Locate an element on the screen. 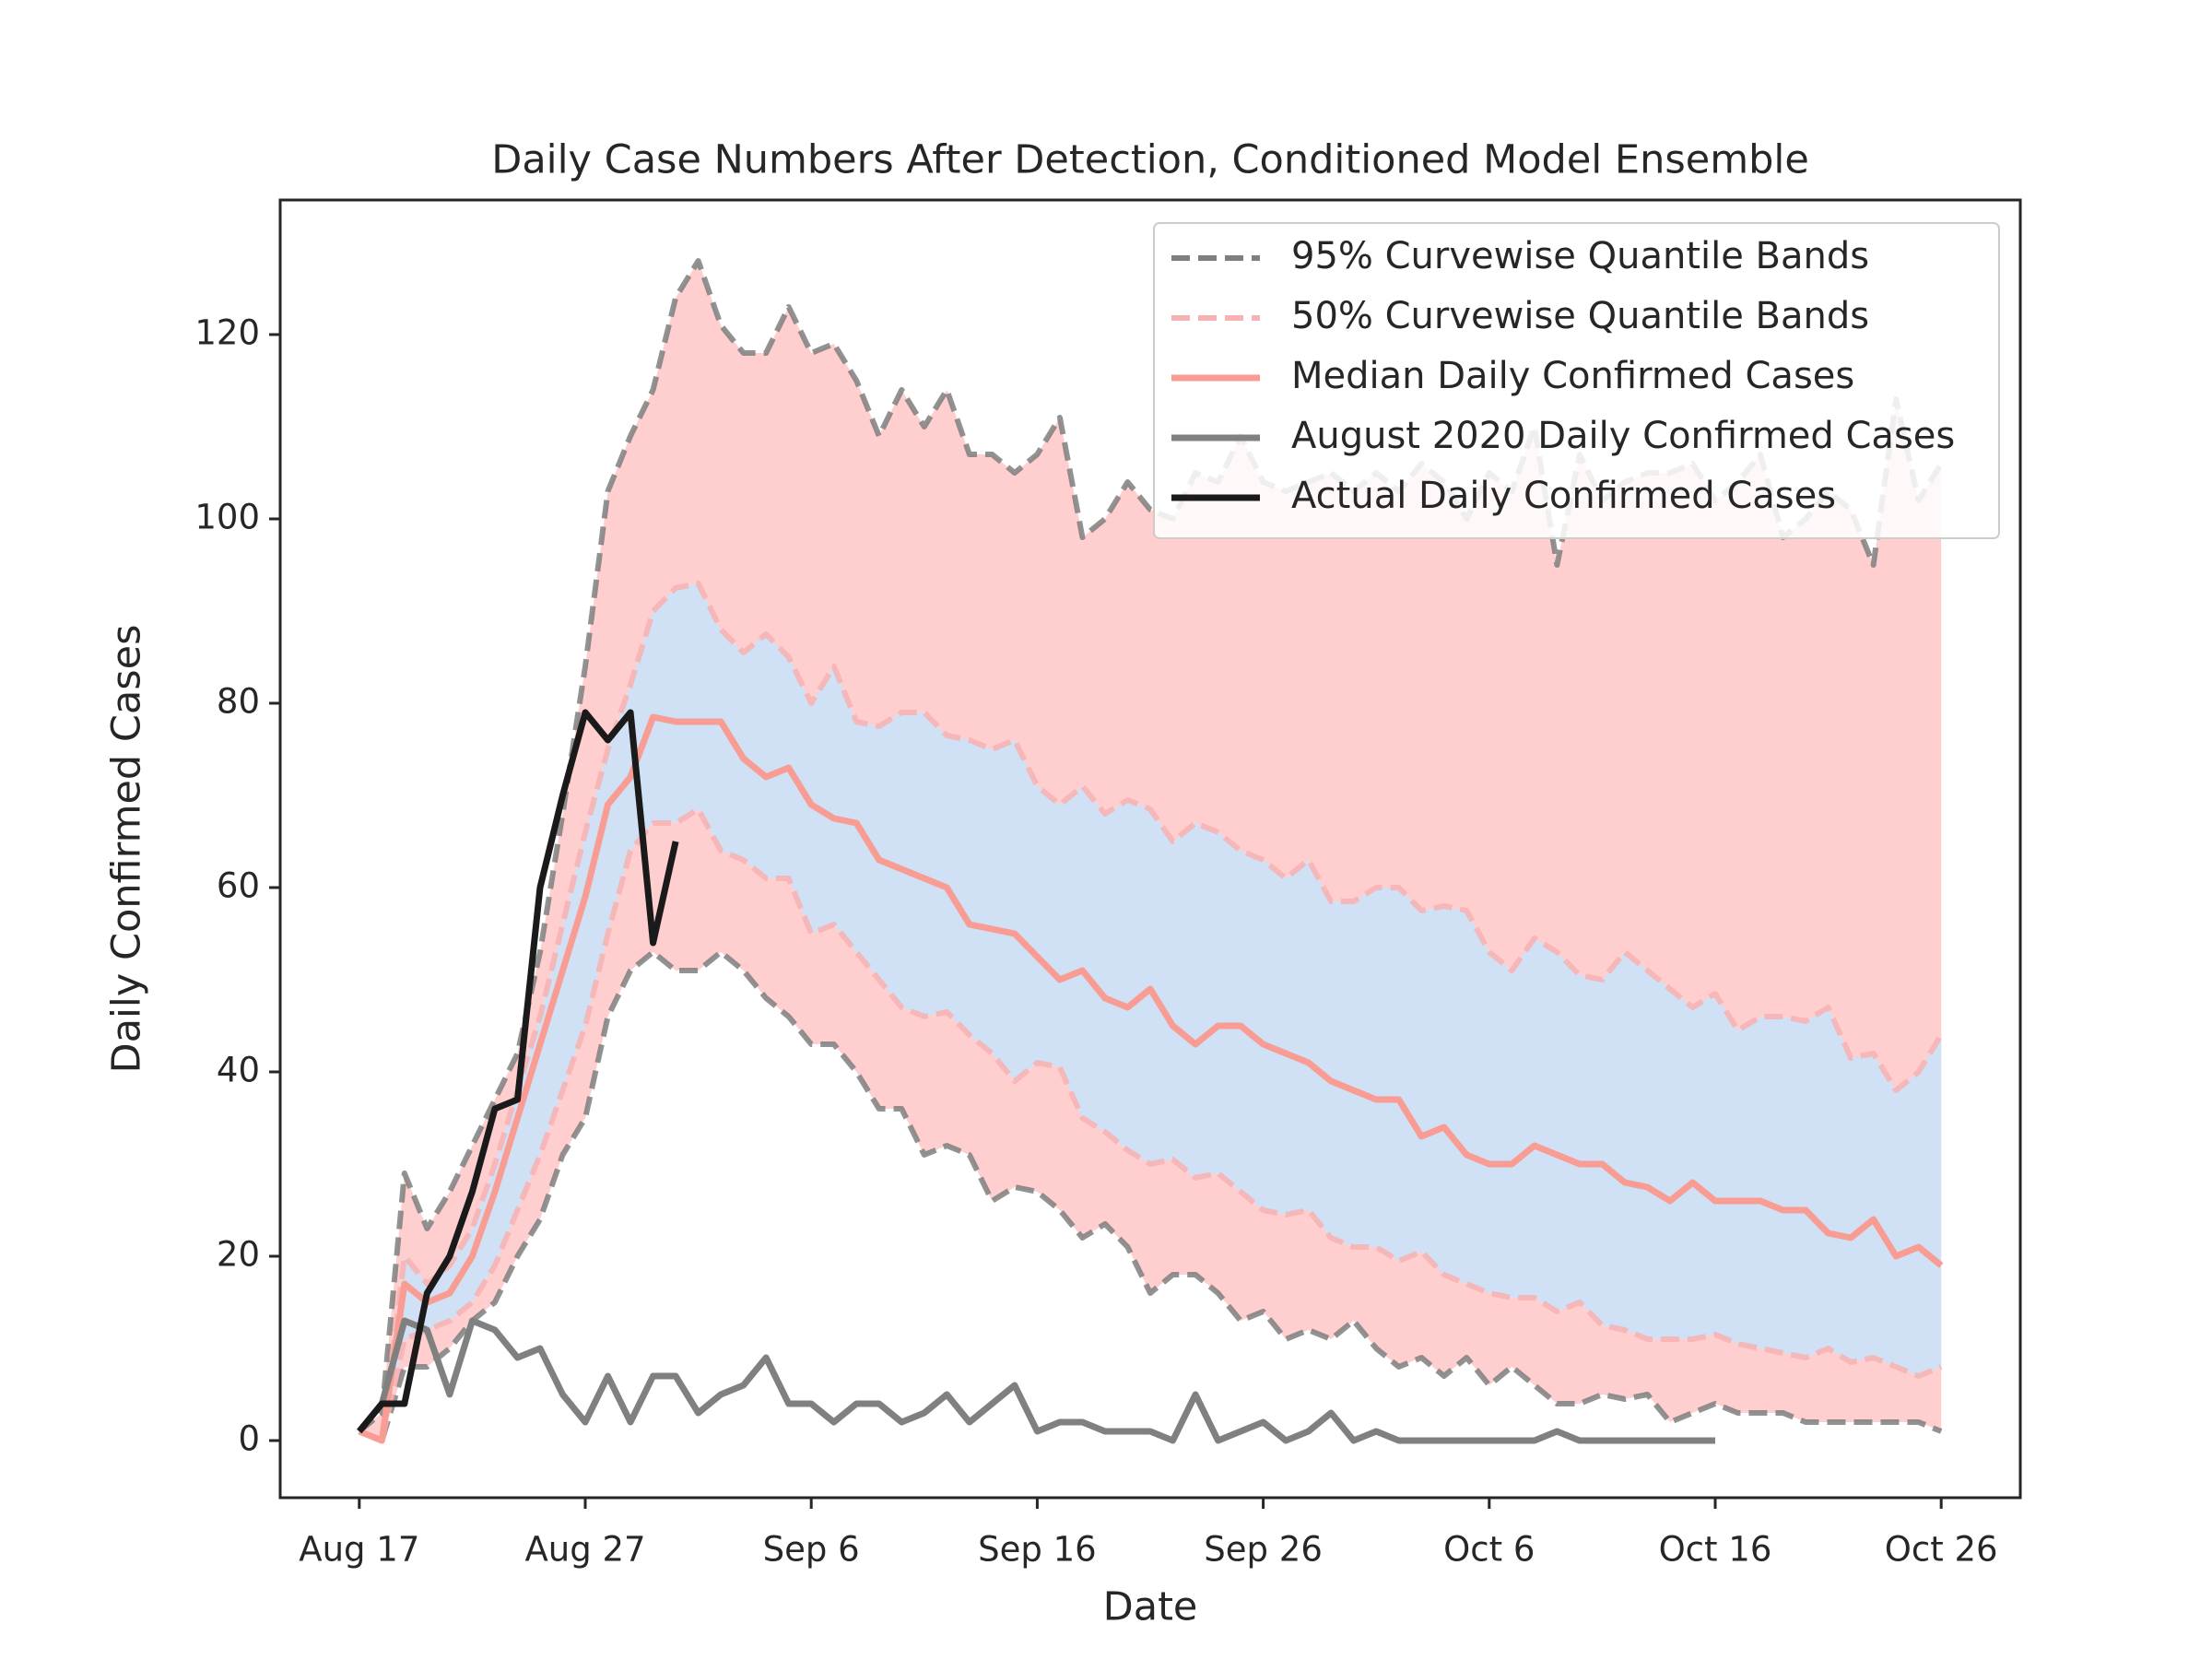 This screenshot has height=1659, width=2212. y-tick-label: 100 is located at coordinates (227, 517).